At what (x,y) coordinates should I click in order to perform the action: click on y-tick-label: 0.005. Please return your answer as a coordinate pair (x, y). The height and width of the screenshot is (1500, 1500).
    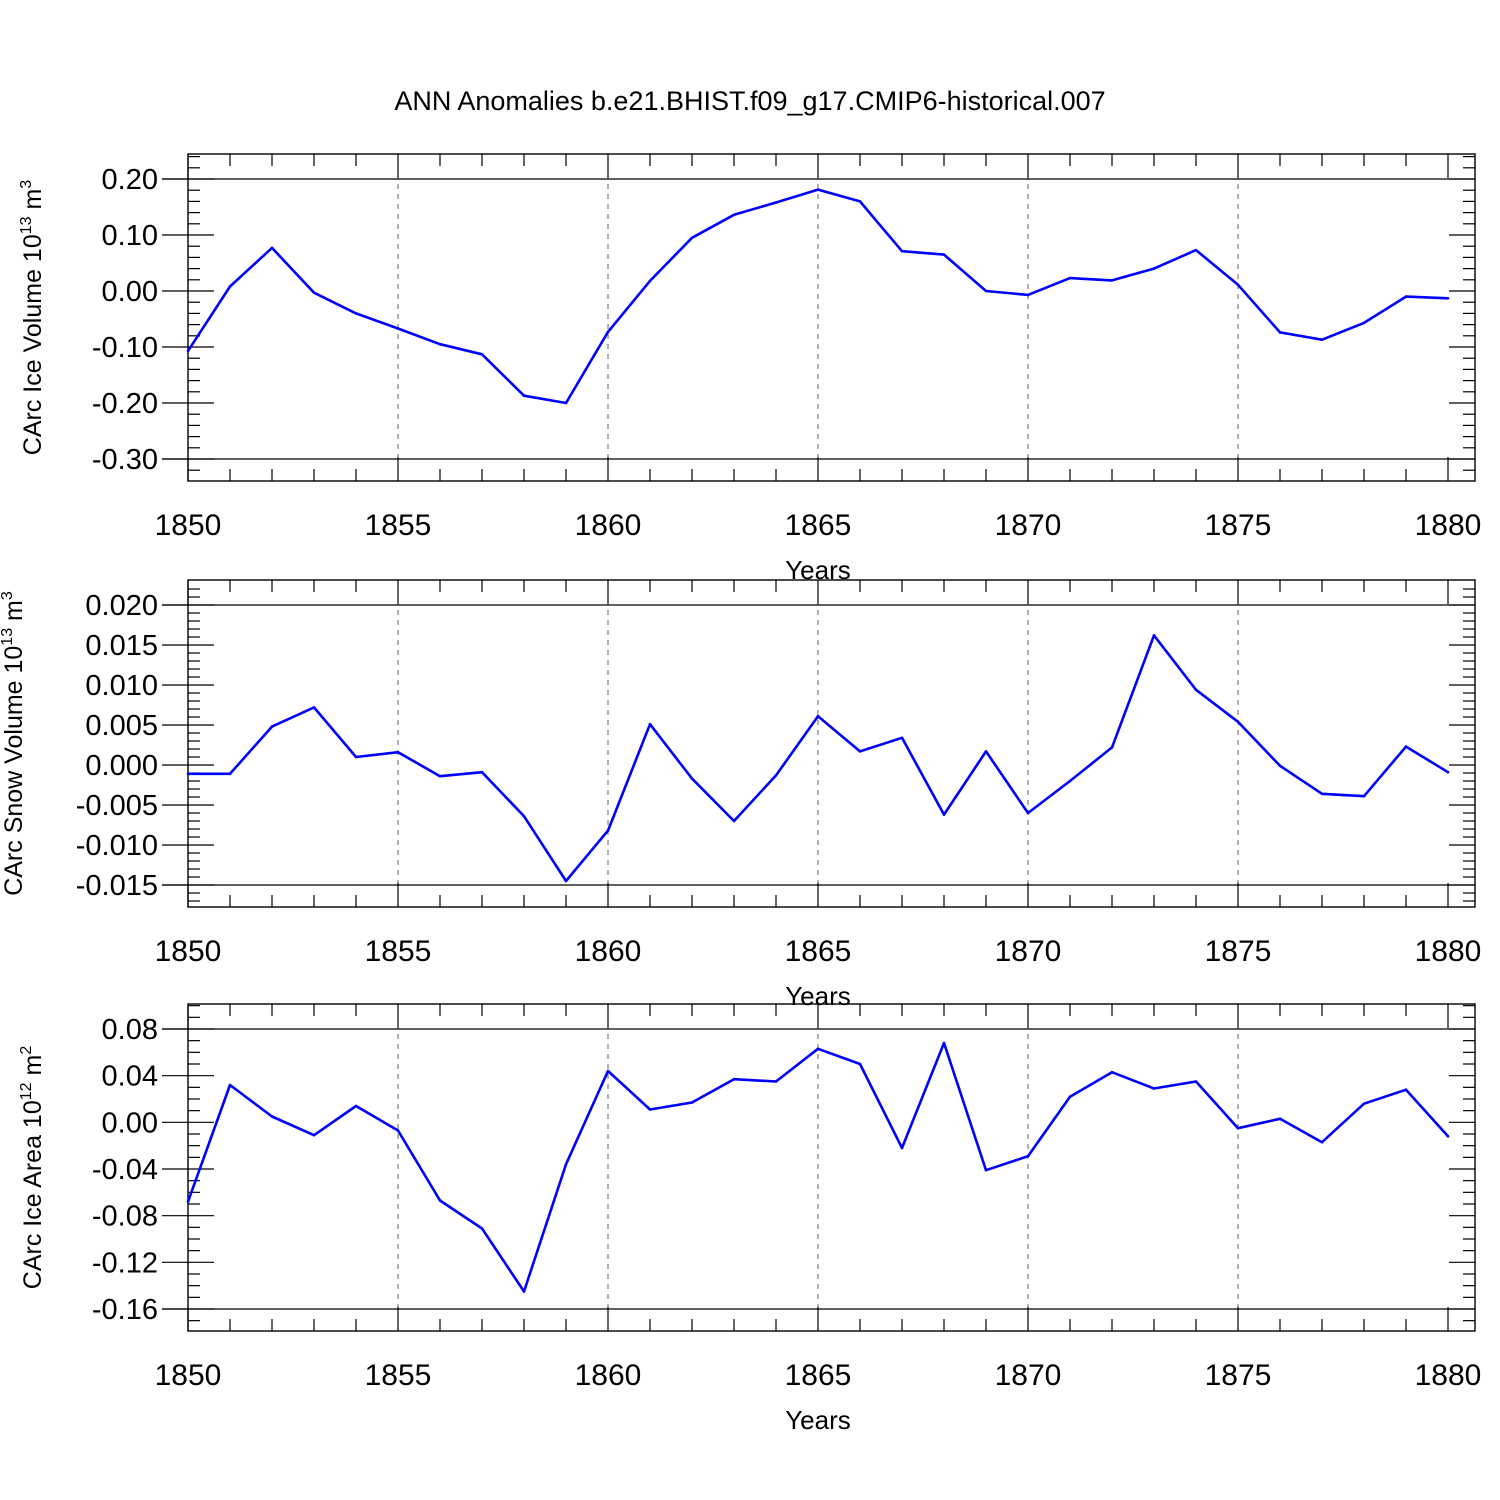
    Looking at the image, I should click on (121, 726).